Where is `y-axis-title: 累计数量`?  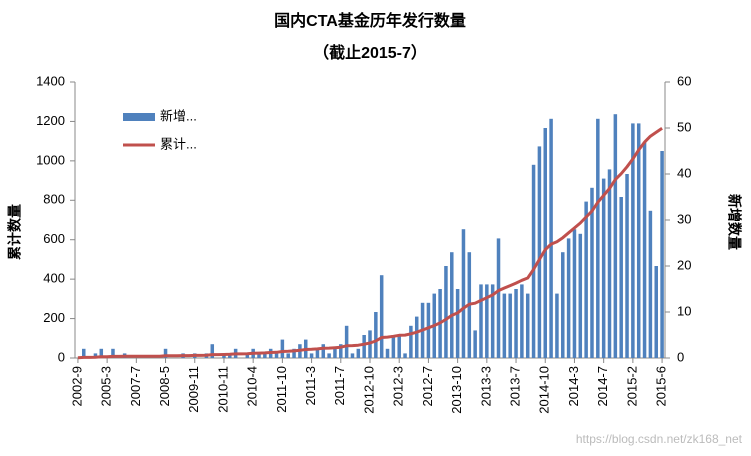
y-axis-title: 累计数量 is located at coordinates (15, 232).